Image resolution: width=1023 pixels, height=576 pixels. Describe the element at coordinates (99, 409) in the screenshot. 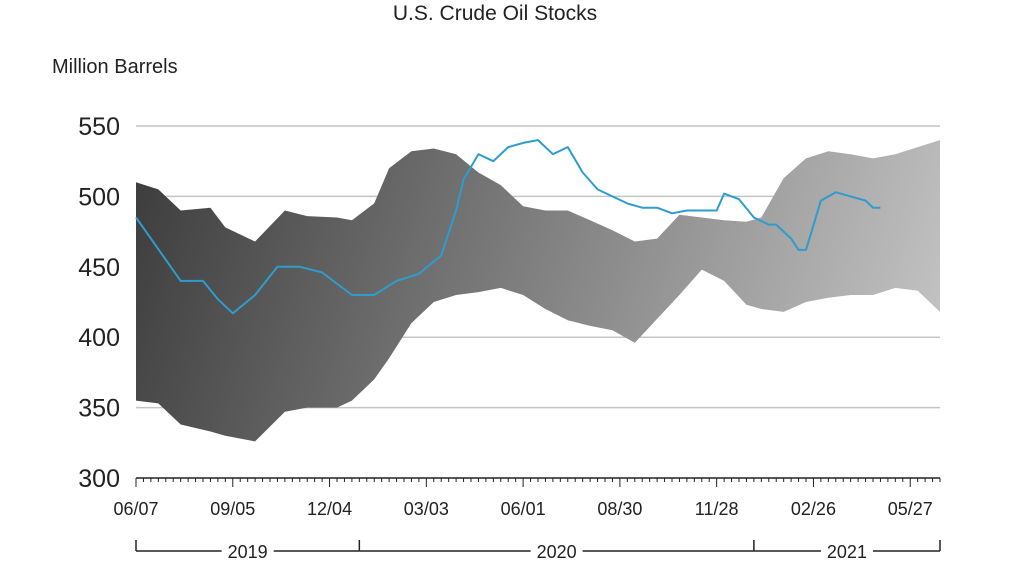

I see `y-tick-label: 350` at that location.